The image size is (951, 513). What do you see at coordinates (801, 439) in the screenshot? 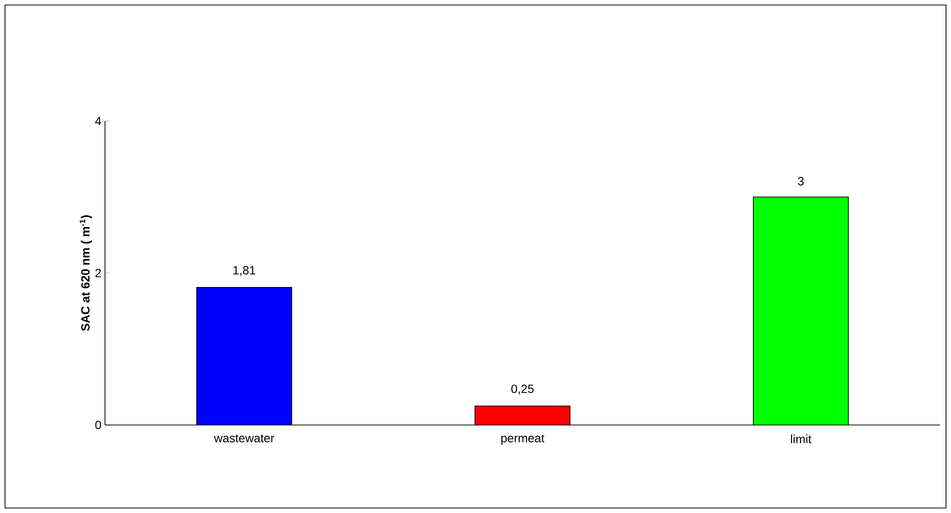
I see `x-tick-label: limit` at bounding box center [801, 439].